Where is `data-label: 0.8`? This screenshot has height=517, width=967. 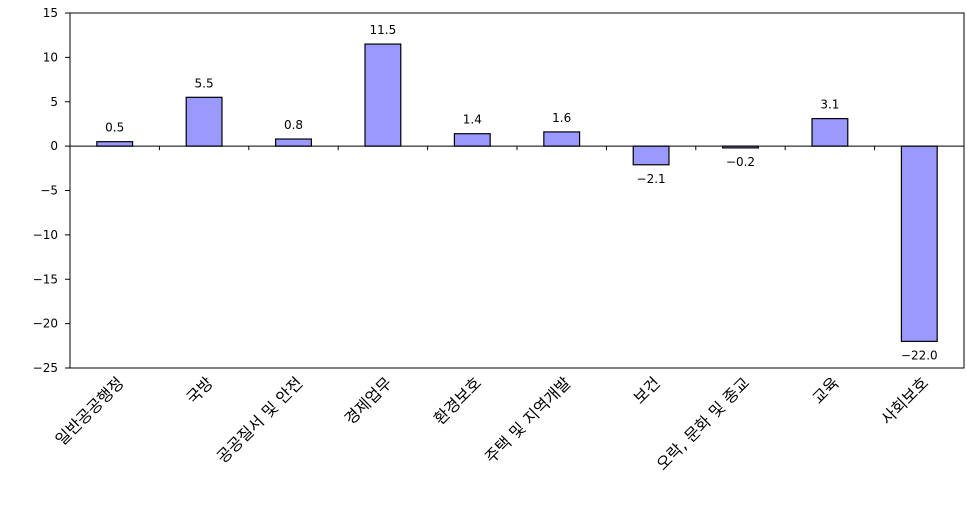
data-label: 0.8 is located at coordinates (293, 125).